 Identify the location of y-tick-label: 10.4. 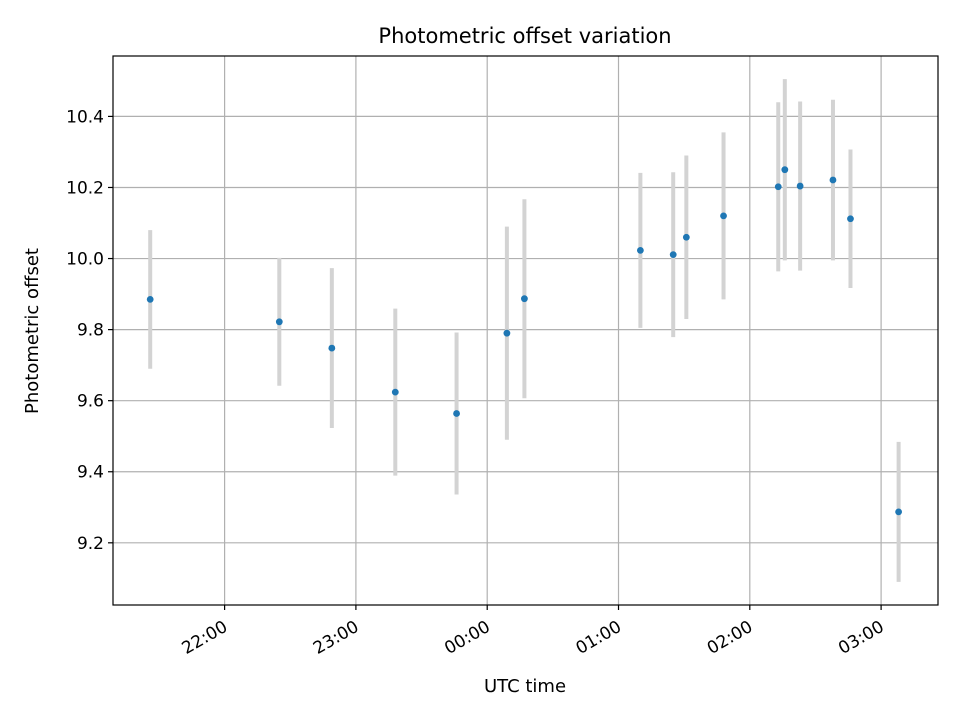
(85, 117).